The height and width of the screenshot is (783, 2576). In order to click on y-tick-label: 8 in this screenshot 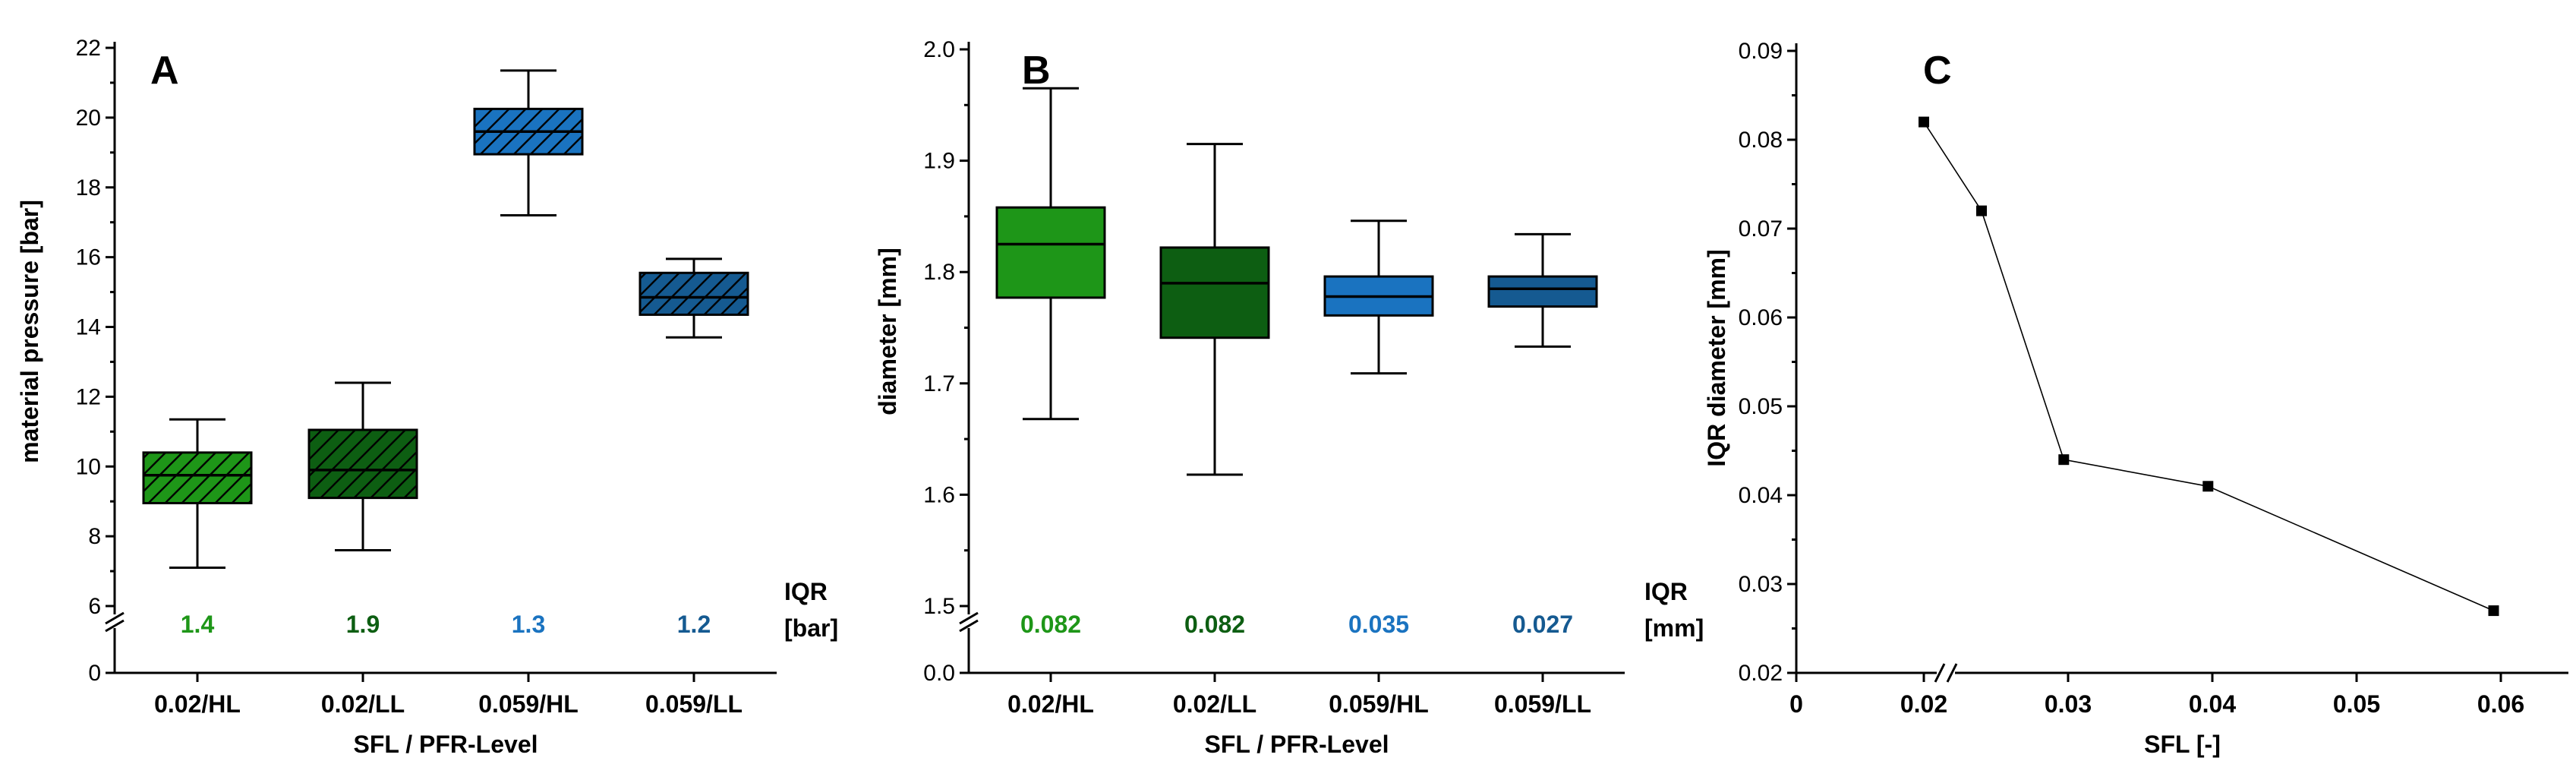, I will do `click(94, 536)`.